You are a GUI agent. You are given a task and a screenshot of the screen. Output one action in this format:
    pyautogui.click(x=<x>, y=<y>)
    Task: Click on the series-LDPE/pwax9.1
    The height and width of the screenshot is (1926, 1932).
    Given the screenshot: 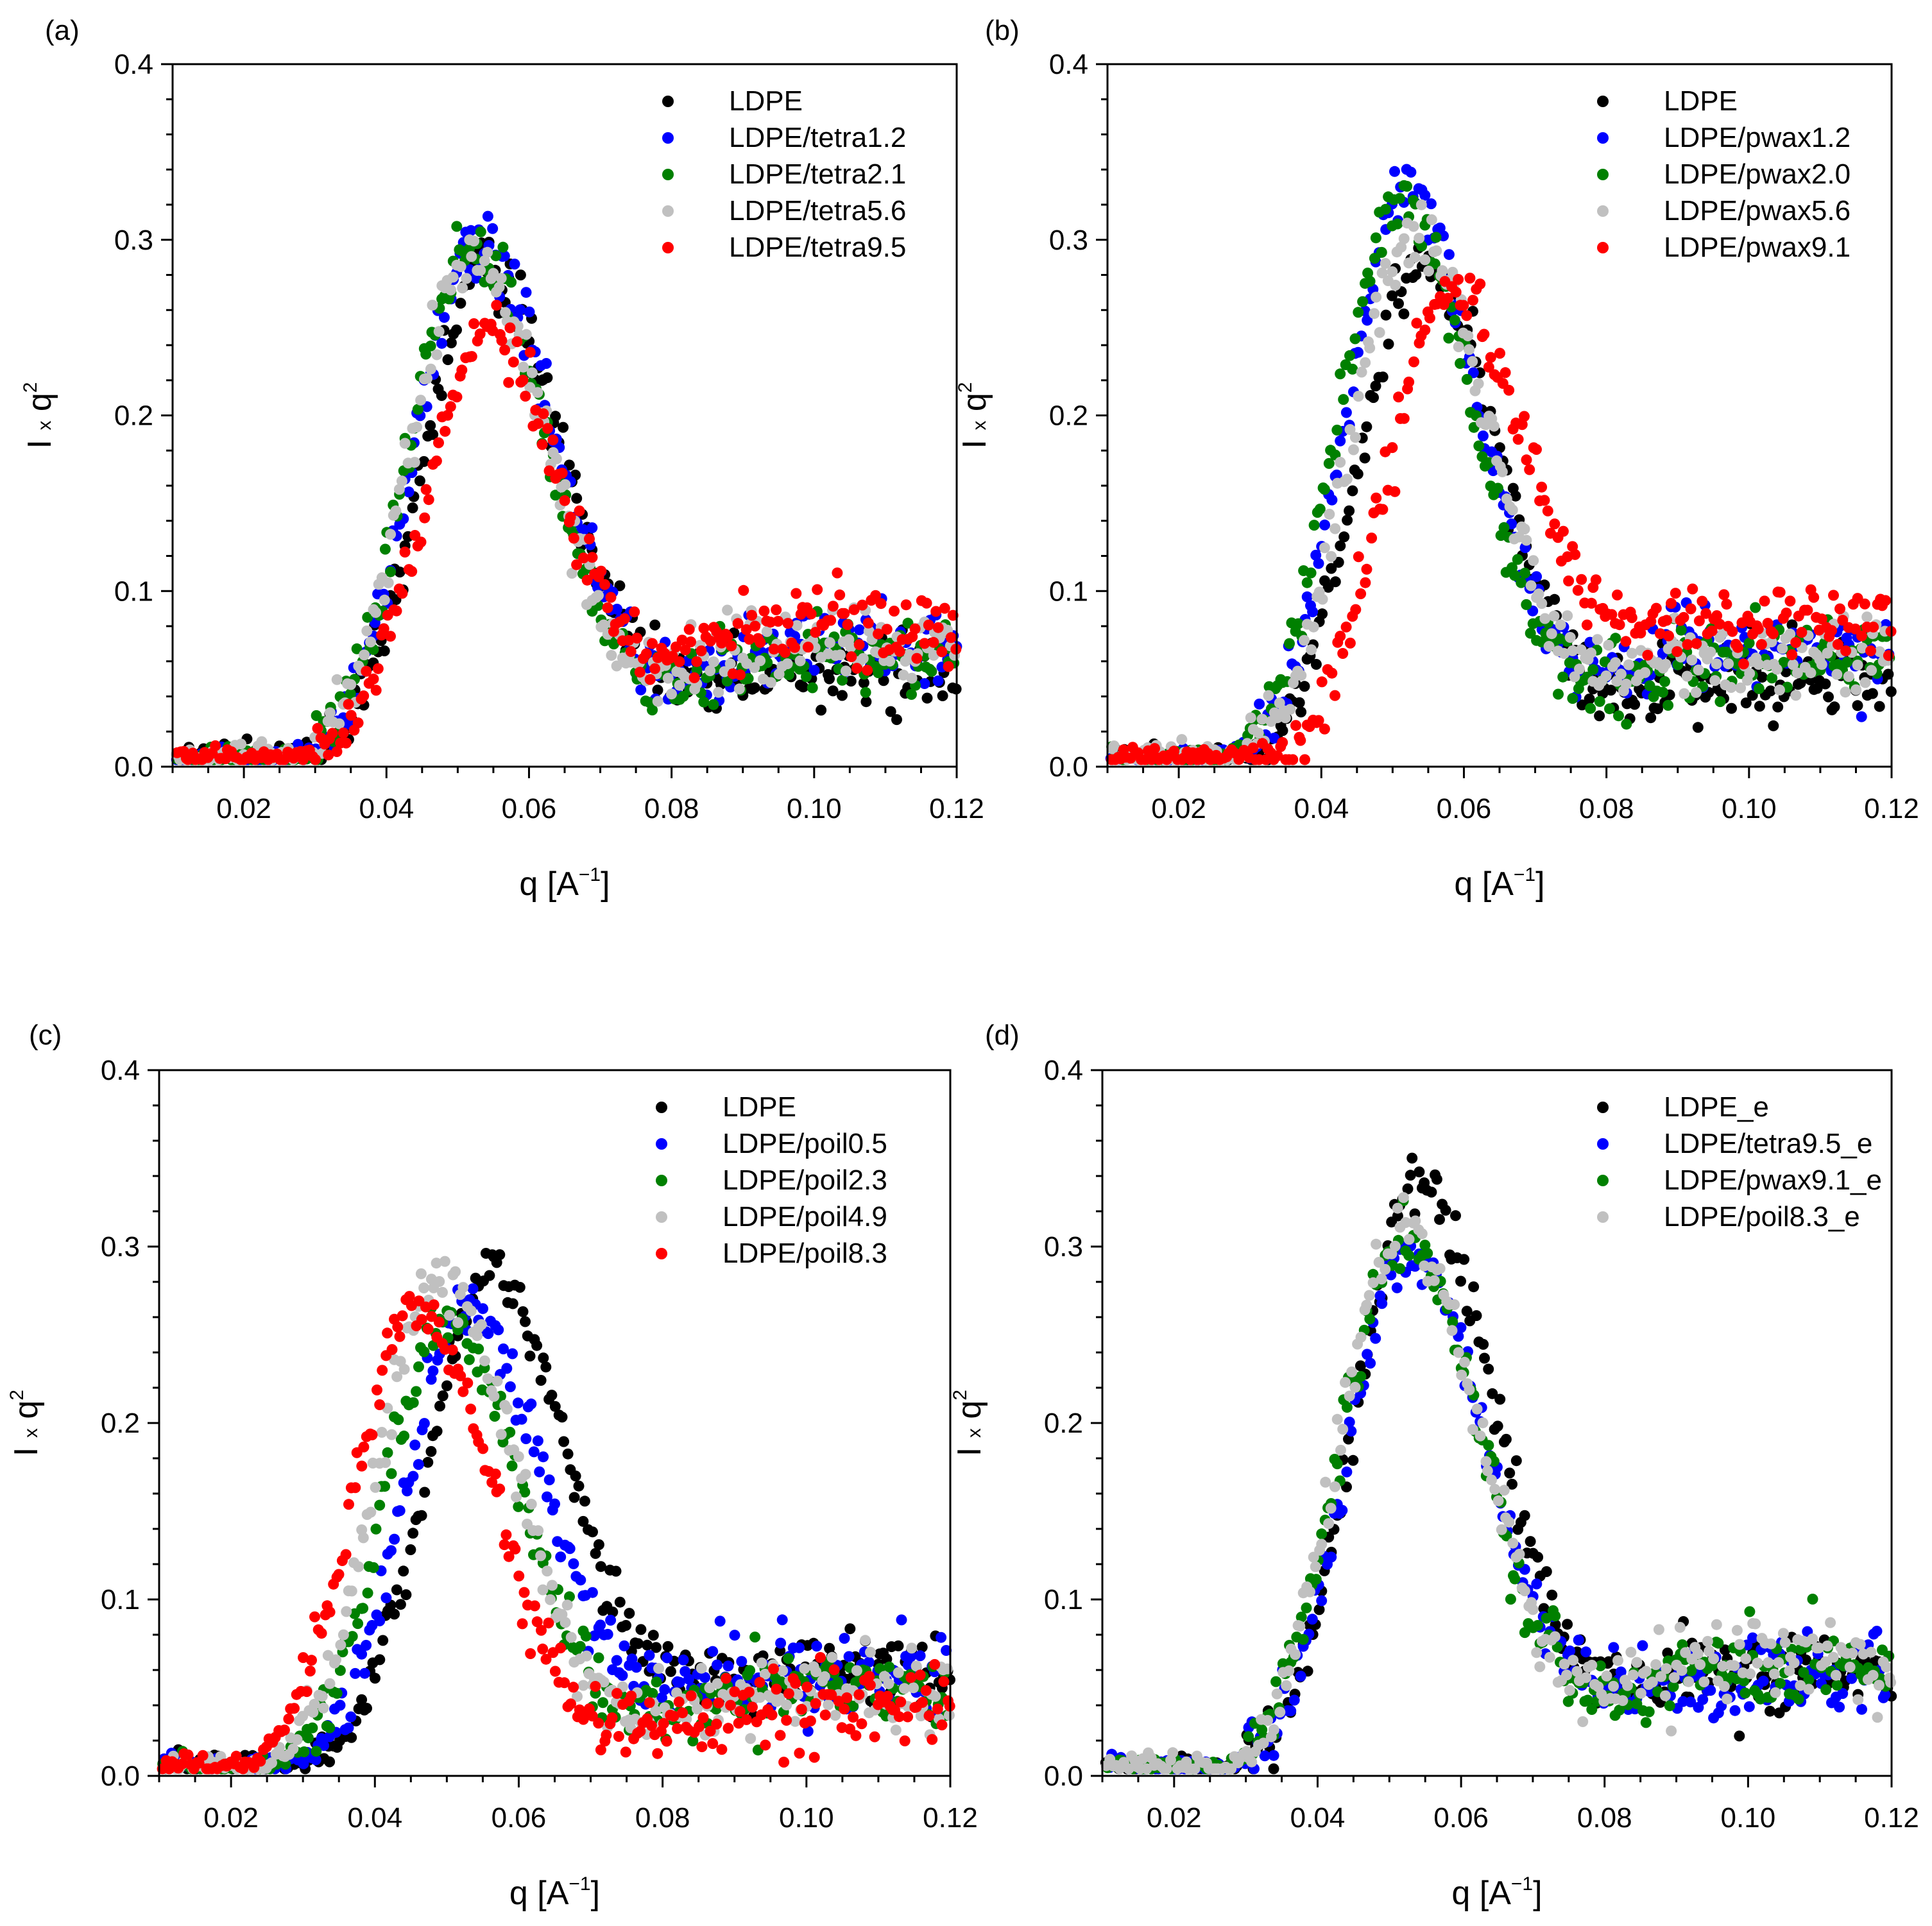 What is the action you would take?
    pyautogui.click(x=1501, y=519)
    